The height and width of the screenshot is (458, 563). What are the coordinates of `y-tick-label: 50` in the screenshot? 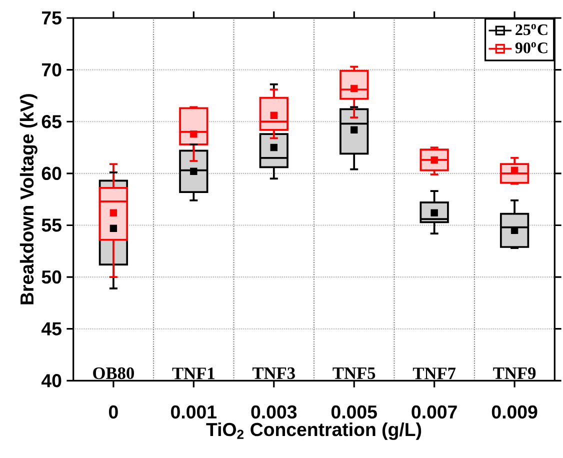 It's located at (52, 277).